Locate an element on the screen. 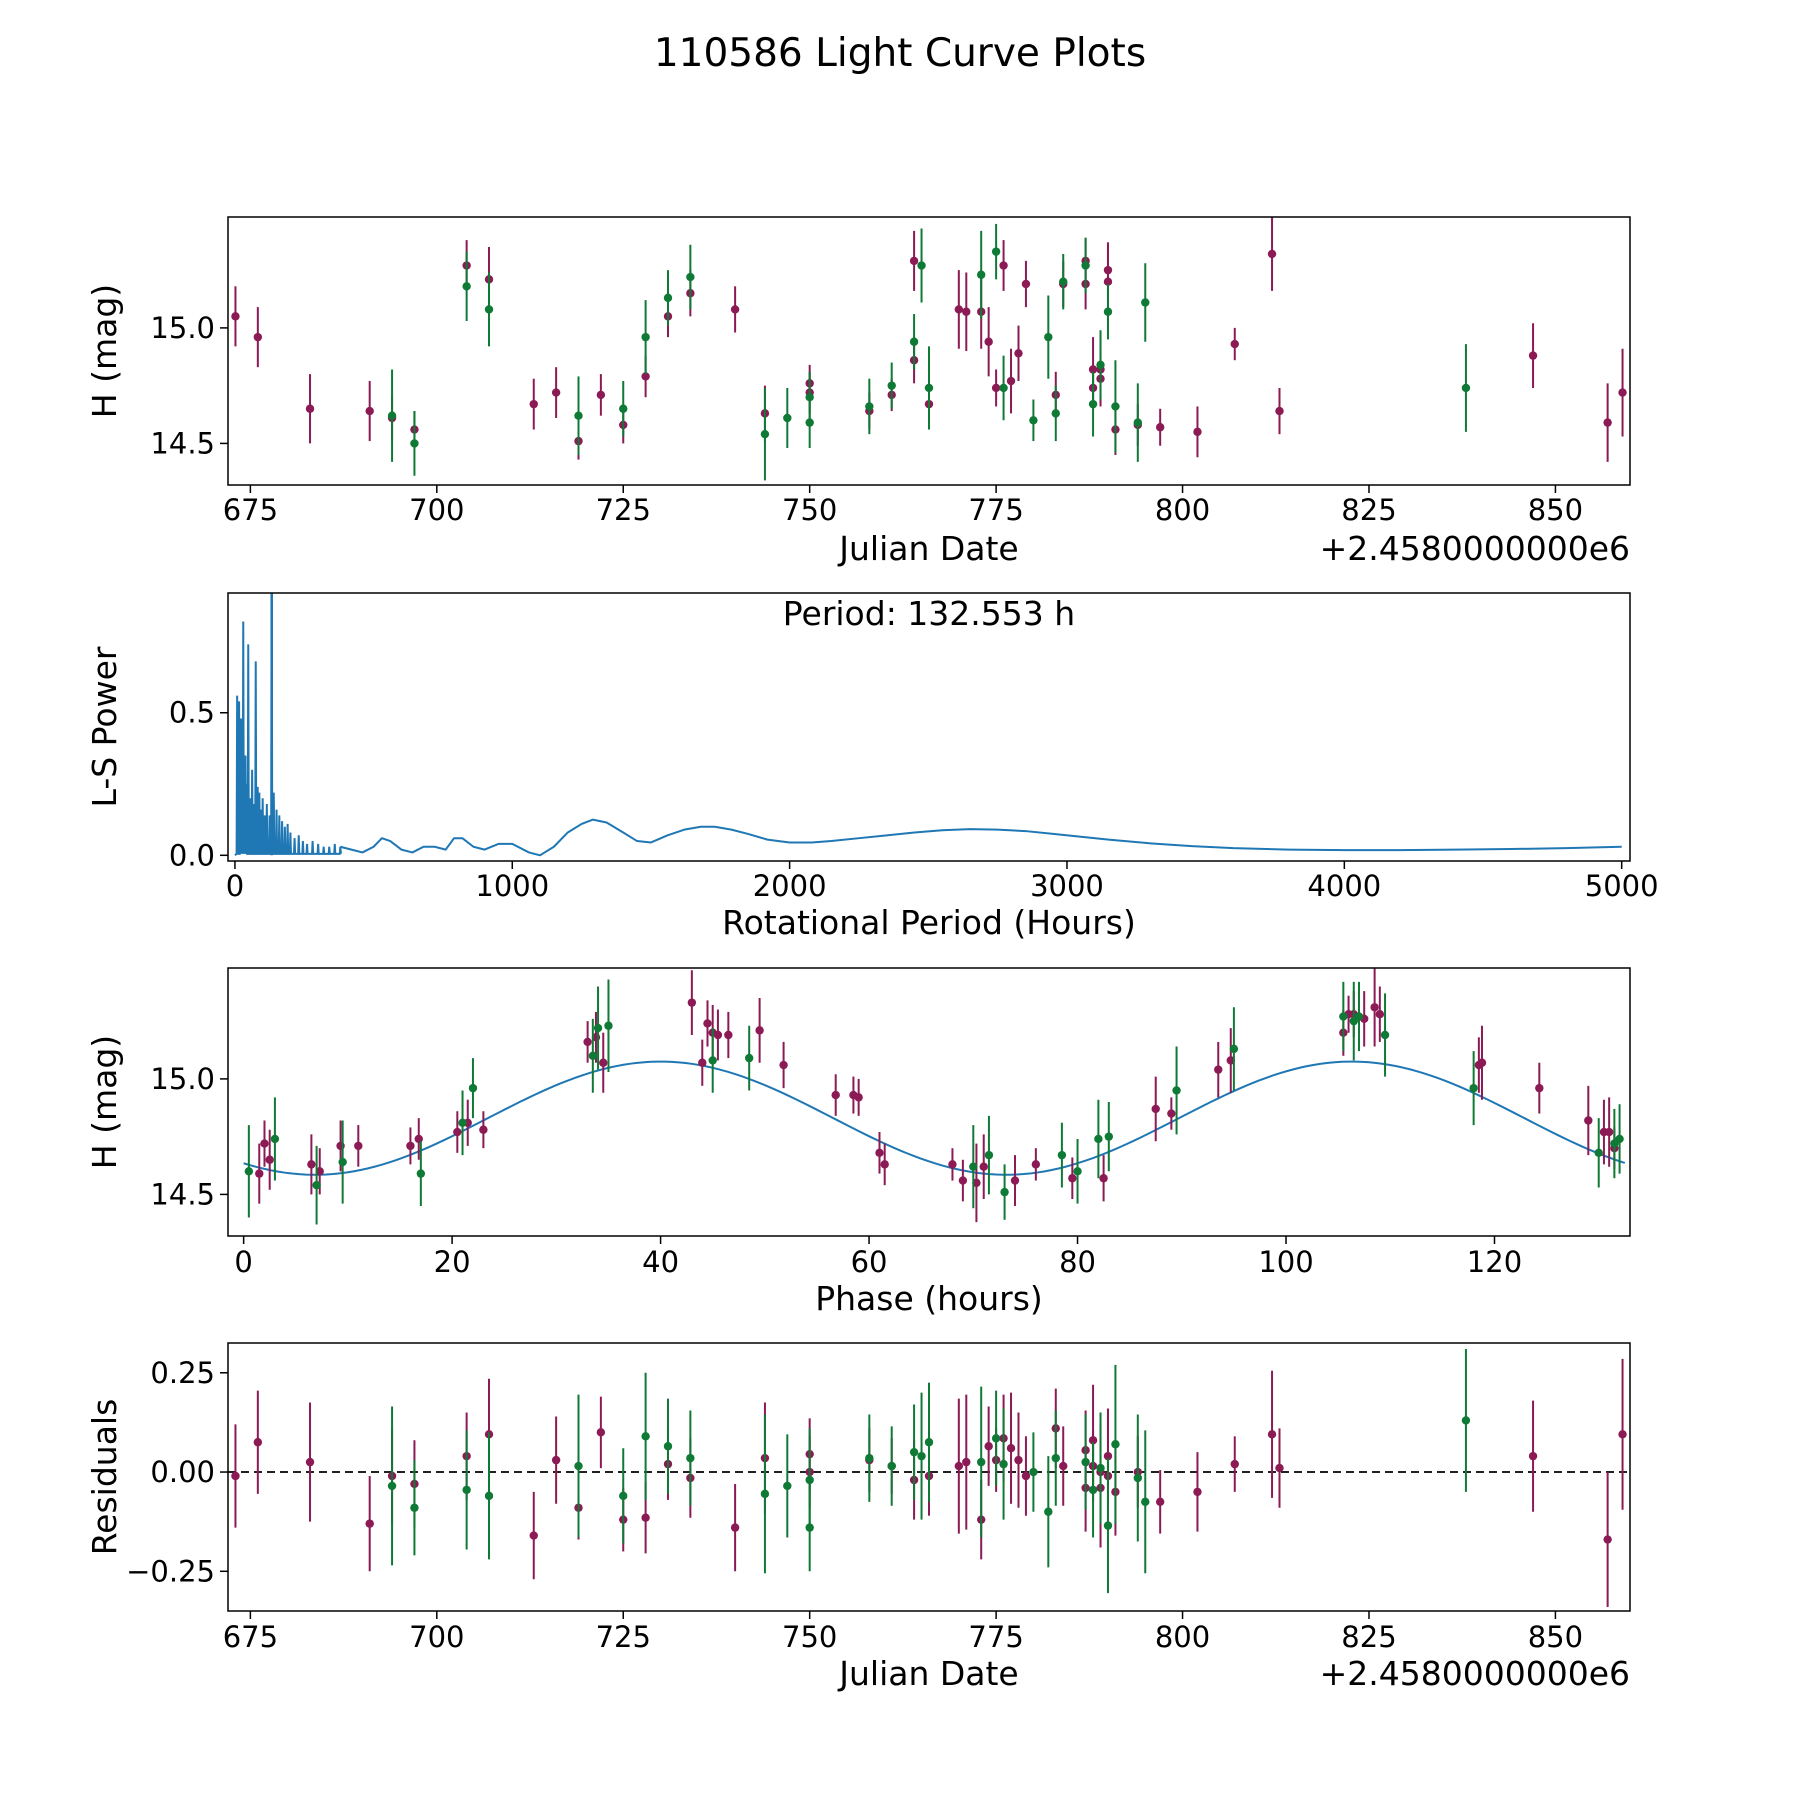  periodogram-spikes is located at coordinates (288, 725).